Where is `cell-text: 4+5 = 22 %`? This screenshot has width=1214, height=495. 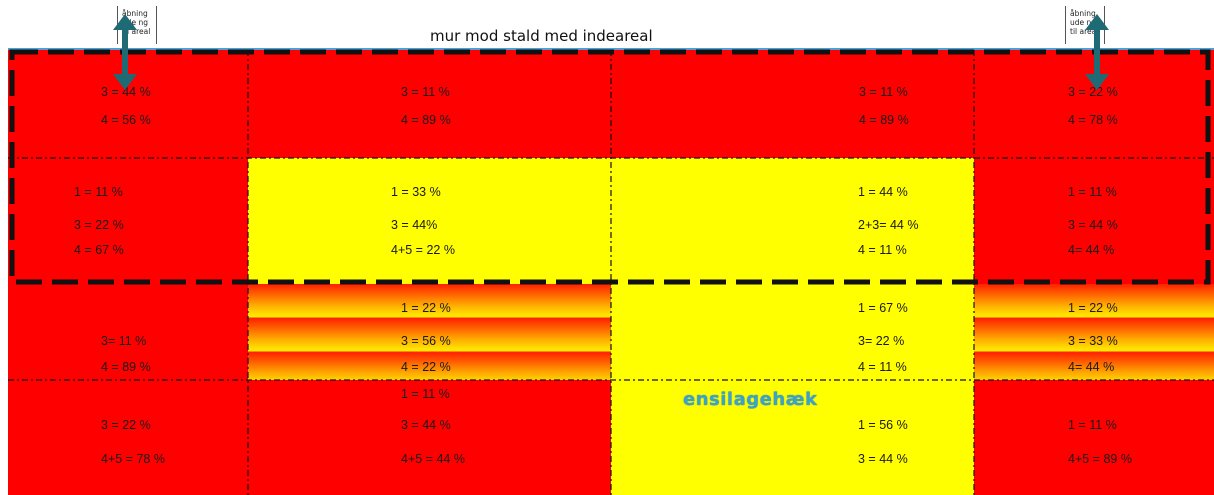
cell-text: 4+5 = 22 % is located at coordinates (423, 250).